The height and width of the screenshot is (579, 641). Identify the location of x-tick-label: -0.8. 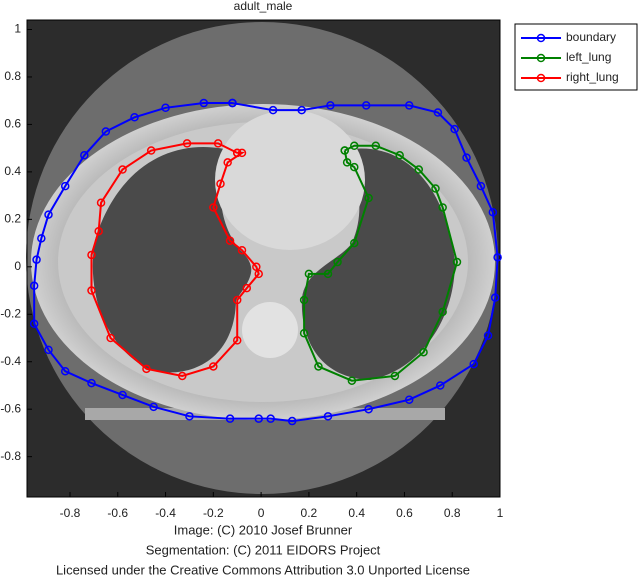
(70, 513).